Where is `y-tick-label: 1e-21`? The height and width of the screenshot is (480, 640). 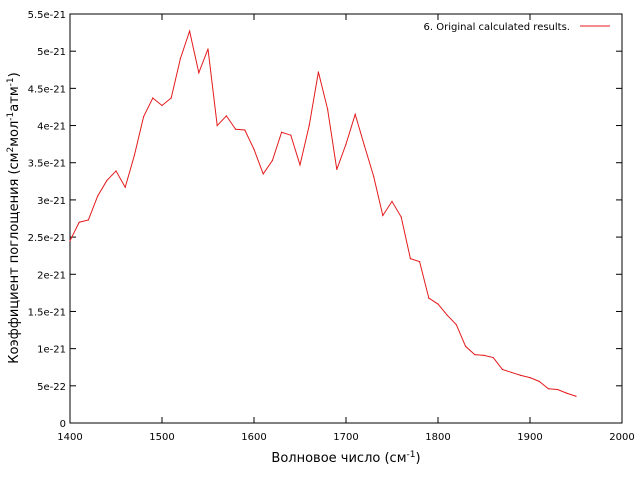
y-tick-label: 1e-21 is located at coordinates (51, 350).